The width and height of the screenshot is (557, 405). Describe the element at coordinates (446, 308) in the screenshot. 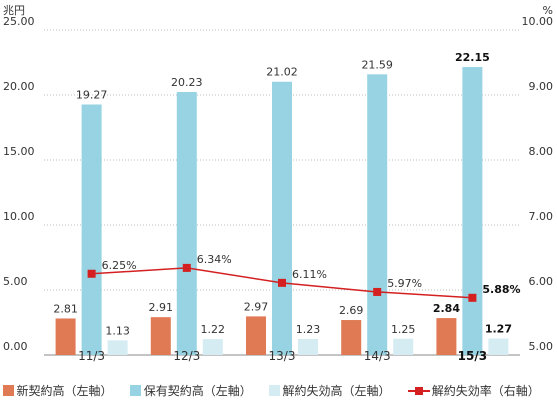

I see `label-new: 2.84` at that location.